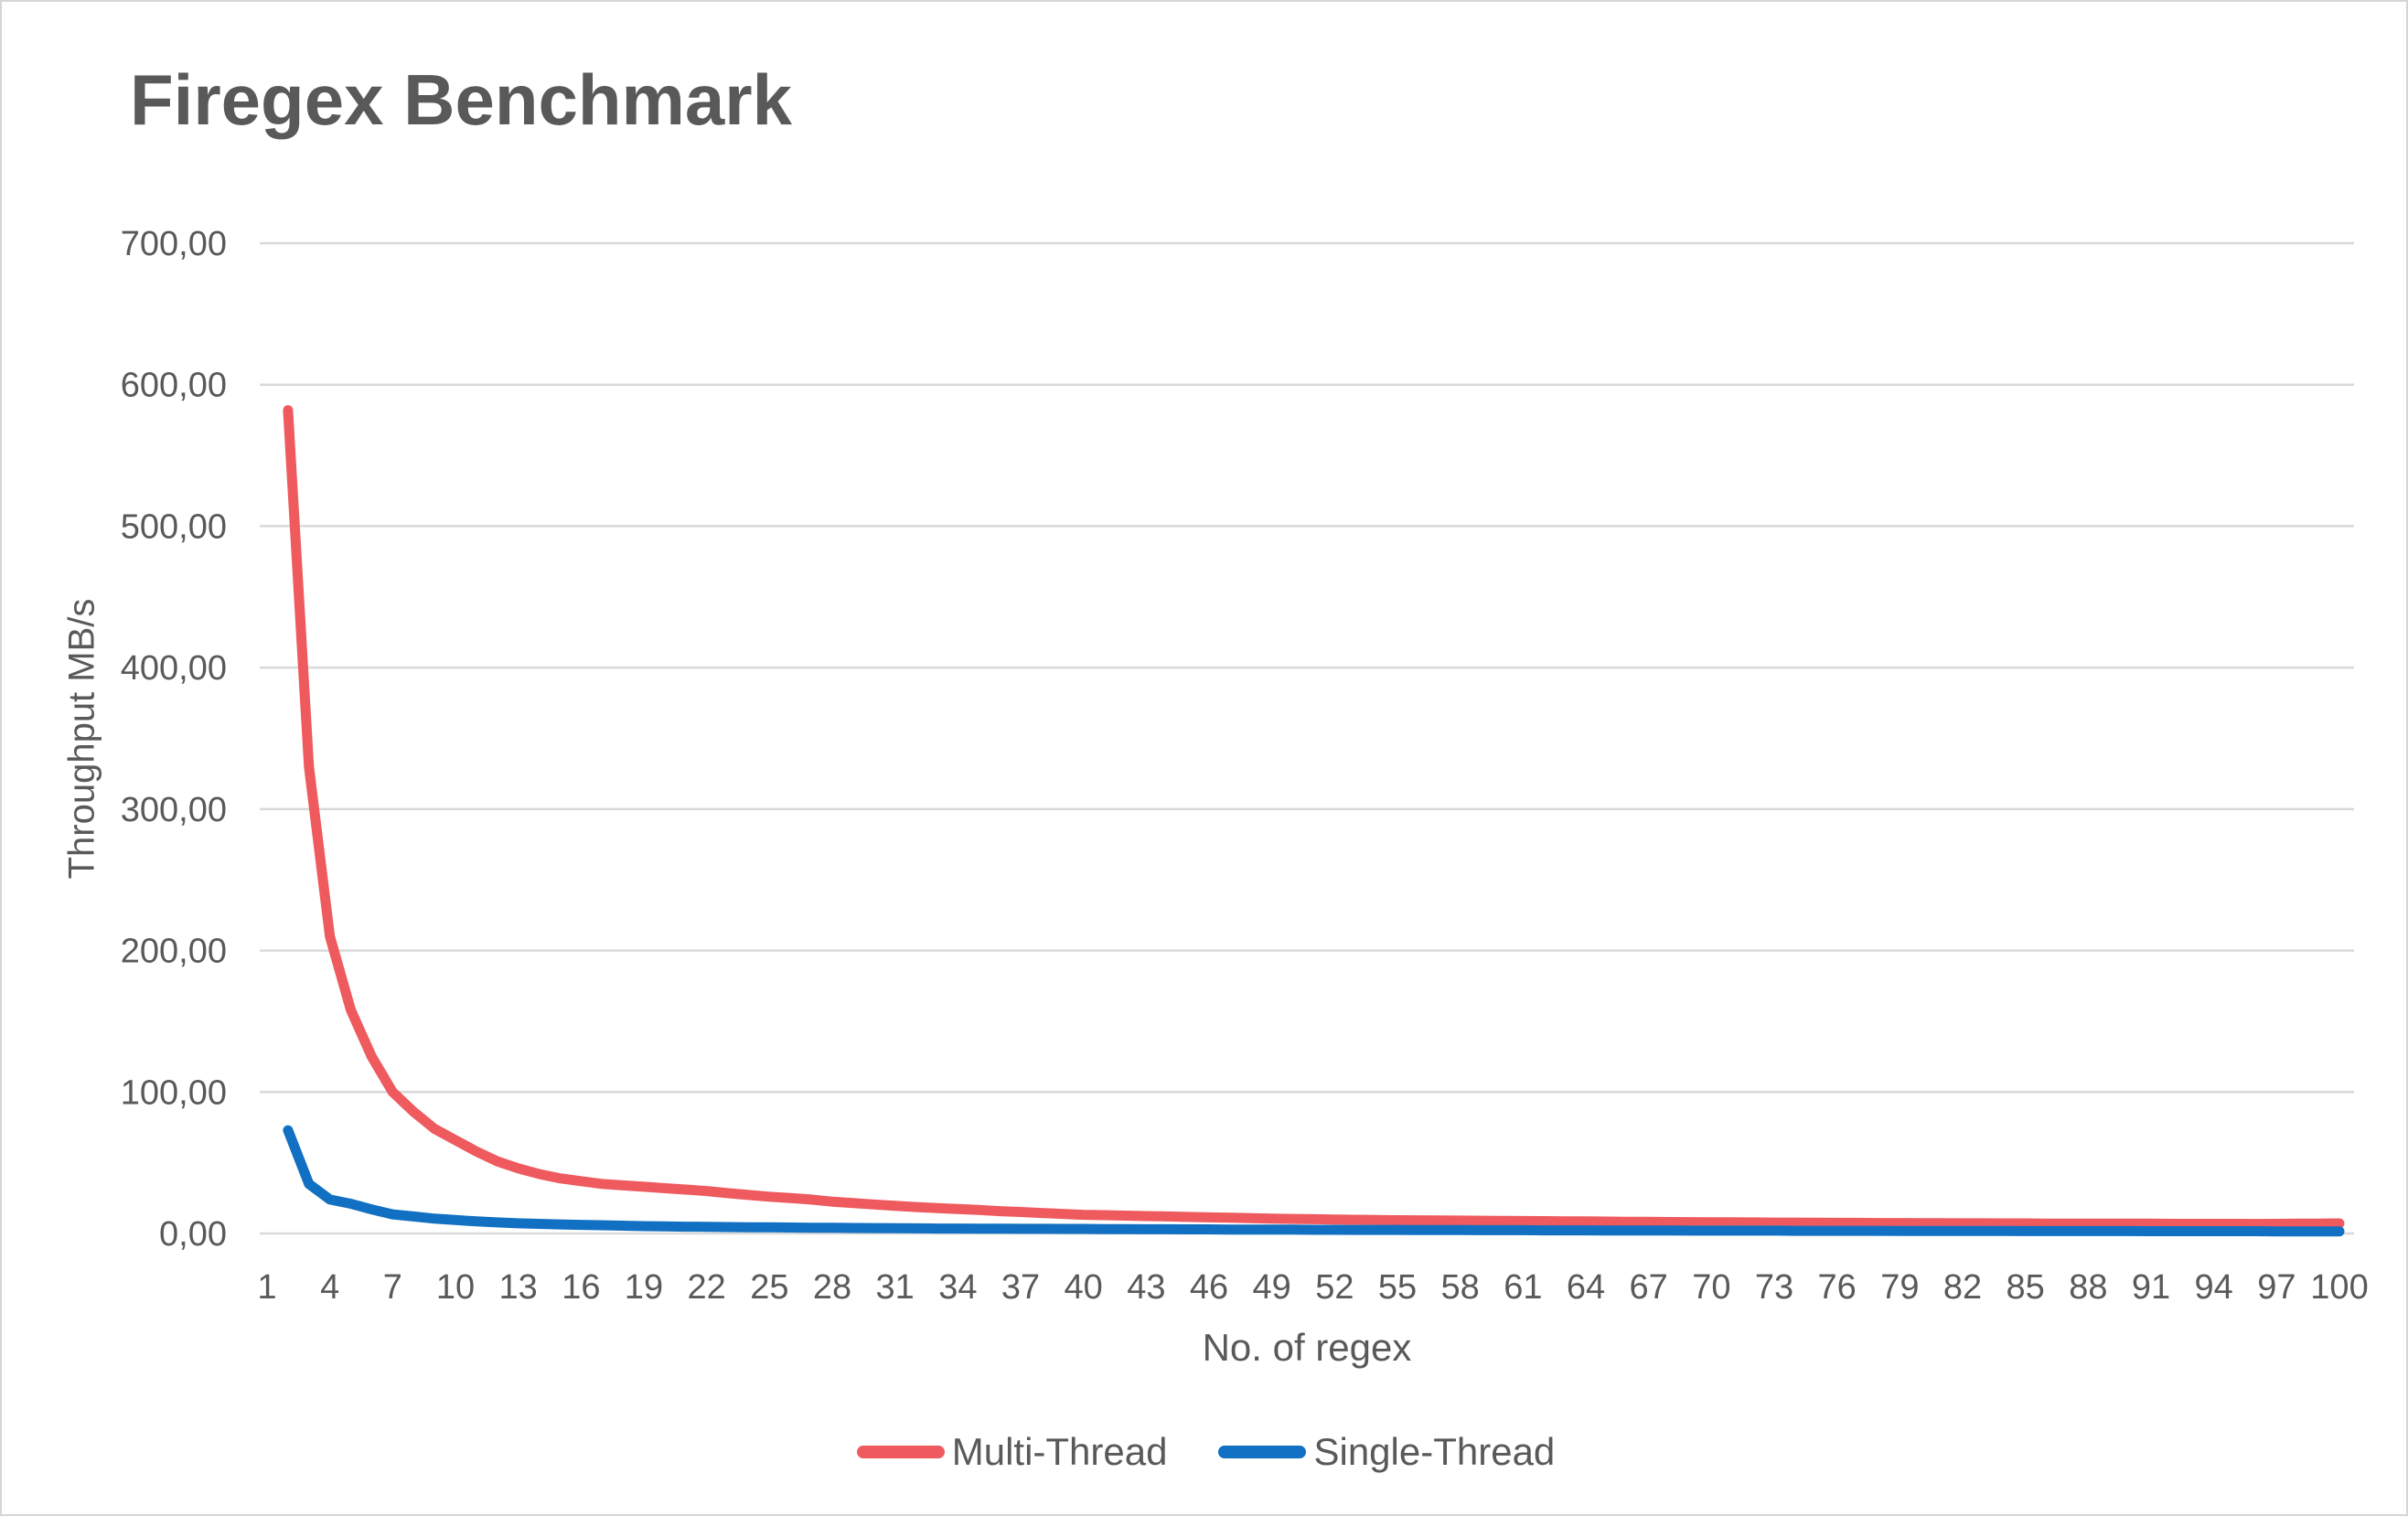 Image resolution: width=2408 pixels, height=1516 pixels. I want to click on legend-item-multi-thread: Multi-Thread, so click(1012, 1452).